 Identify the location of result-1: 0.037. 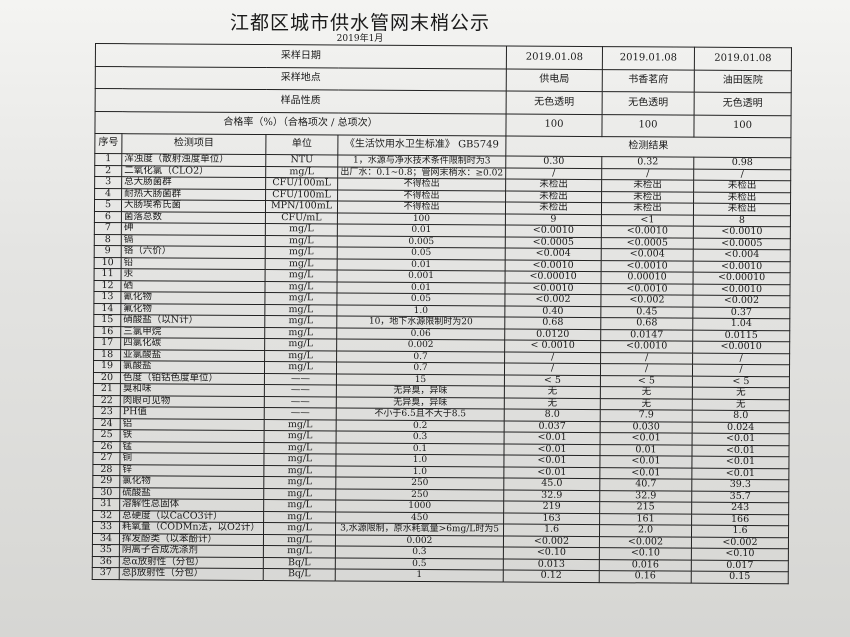
(552, 426).